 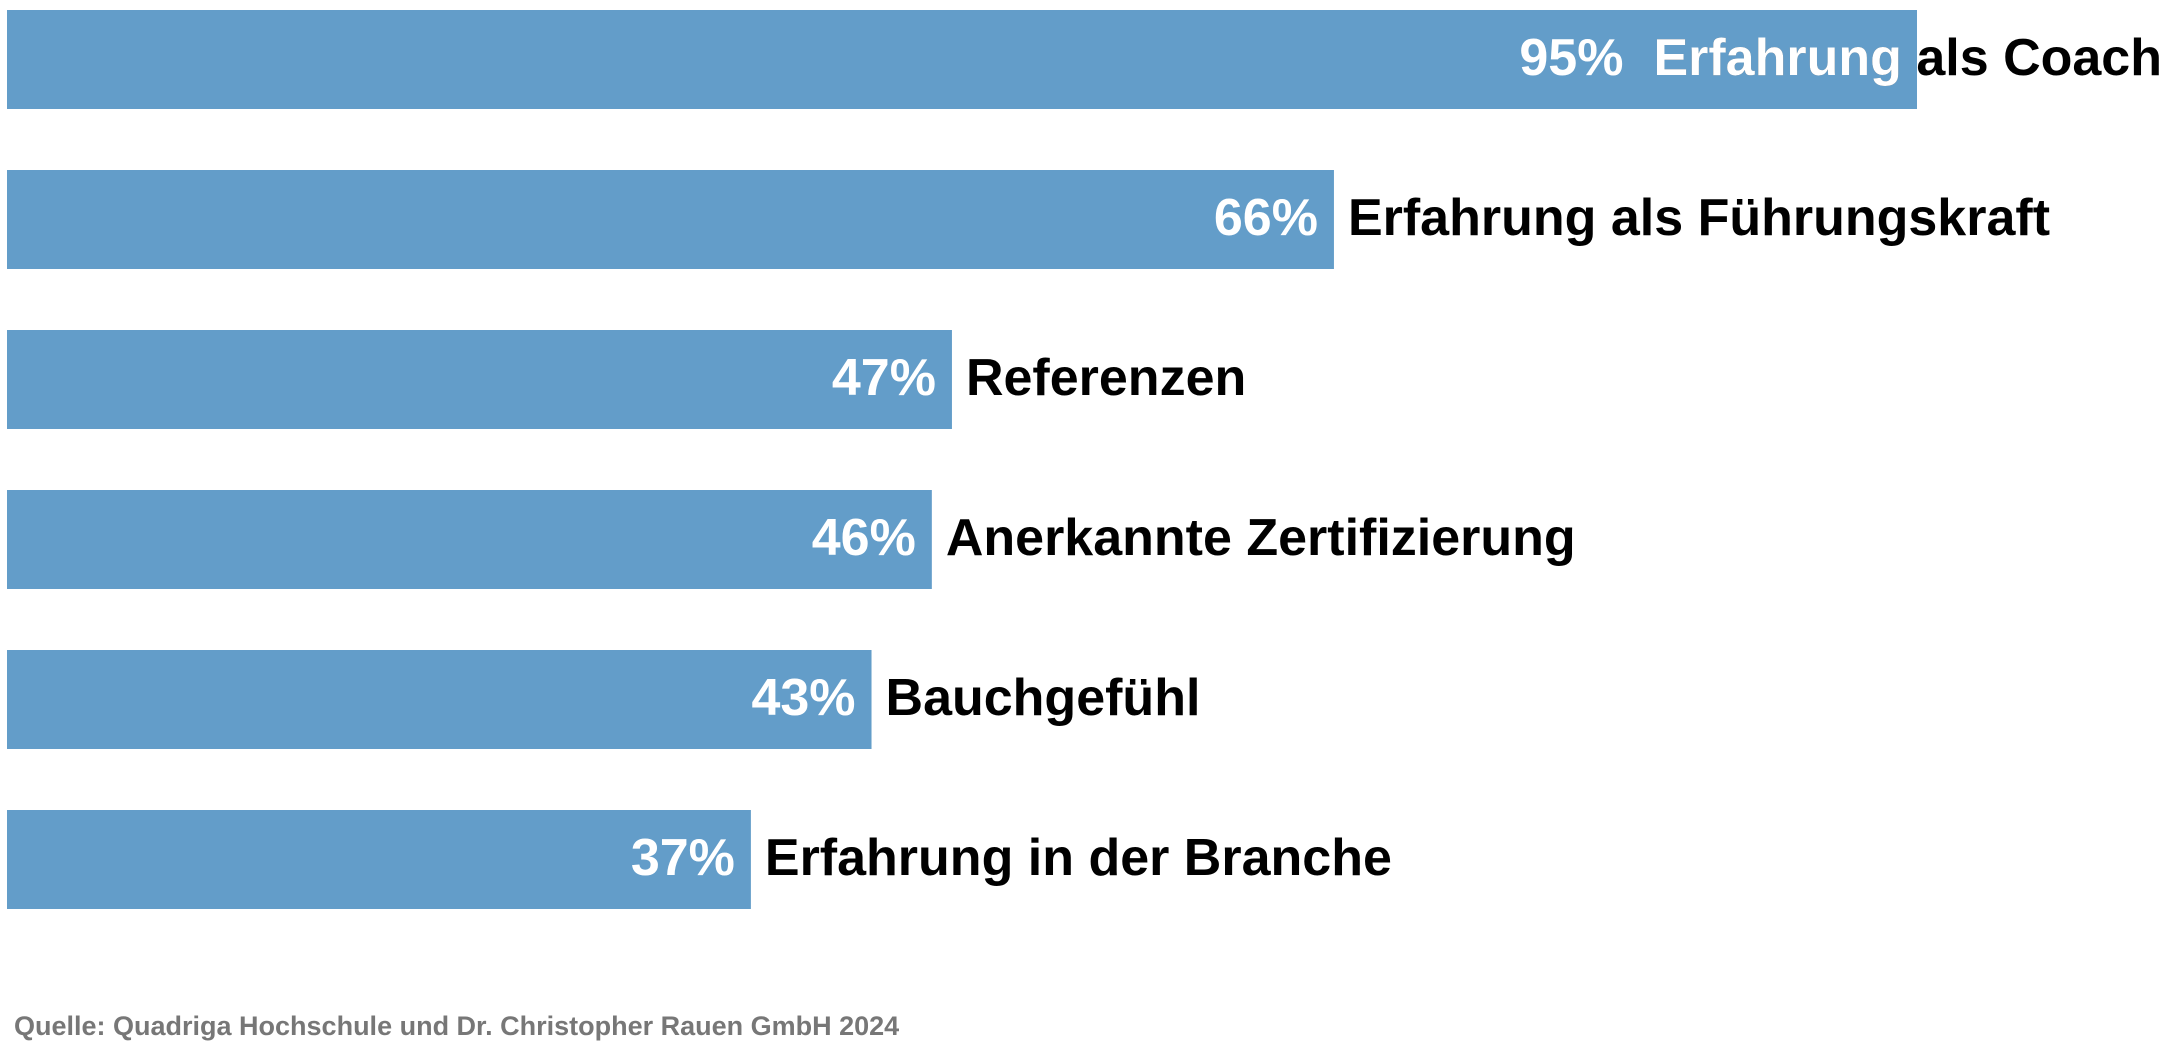 What do you see at coordinates (1106, 378) in the screenshot?
I see `category-label: Referenzen` at bounding box center [1106, 378].